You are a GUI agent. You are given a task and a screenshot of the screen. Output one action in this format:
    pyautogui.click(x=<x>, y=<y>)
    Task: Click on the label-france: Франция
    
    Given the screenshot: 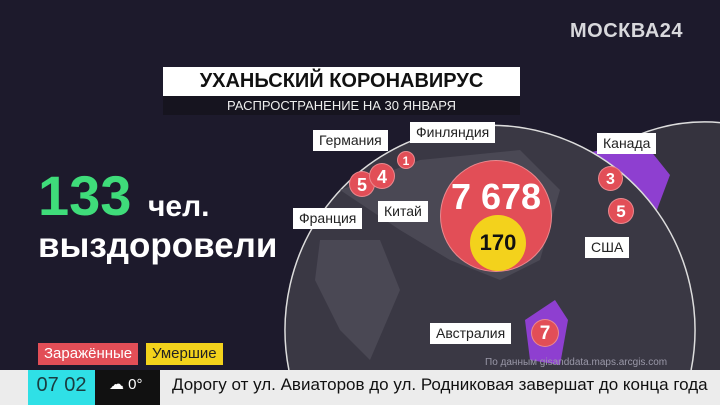 What is the action you would take?
    pyautogui.click(x=328, y=218)
    